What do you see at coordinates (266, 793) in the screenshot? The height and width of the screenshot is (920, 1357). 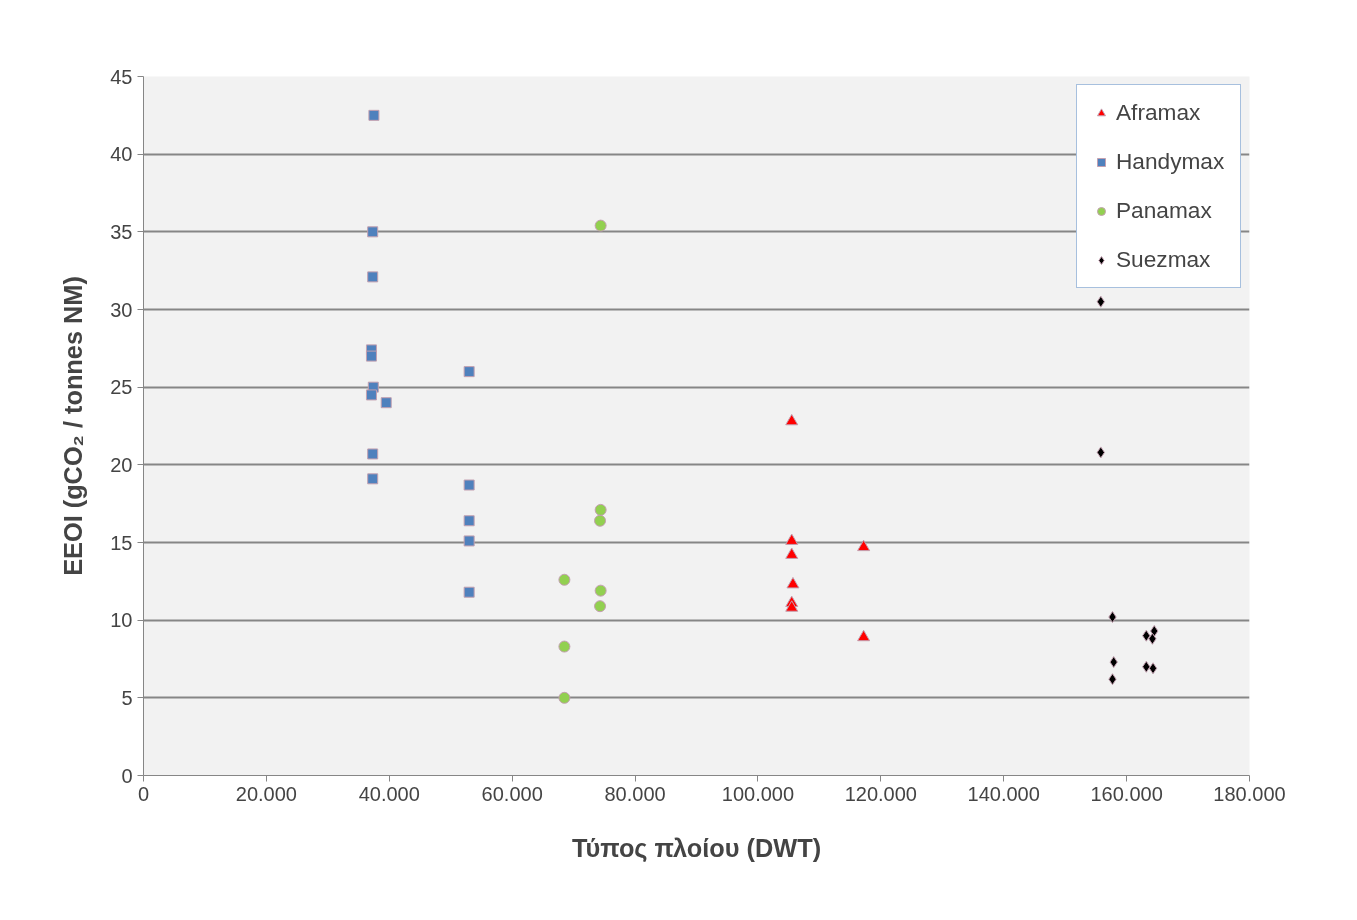 I see `x-tick-label: 20.000` at bounding box center [266, 793].